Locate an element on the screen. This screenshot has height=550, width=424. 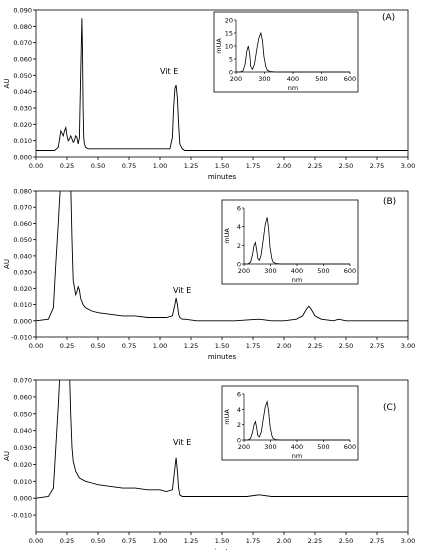
inset-y-tick-label: 15 is located at coordinates (229, 34).